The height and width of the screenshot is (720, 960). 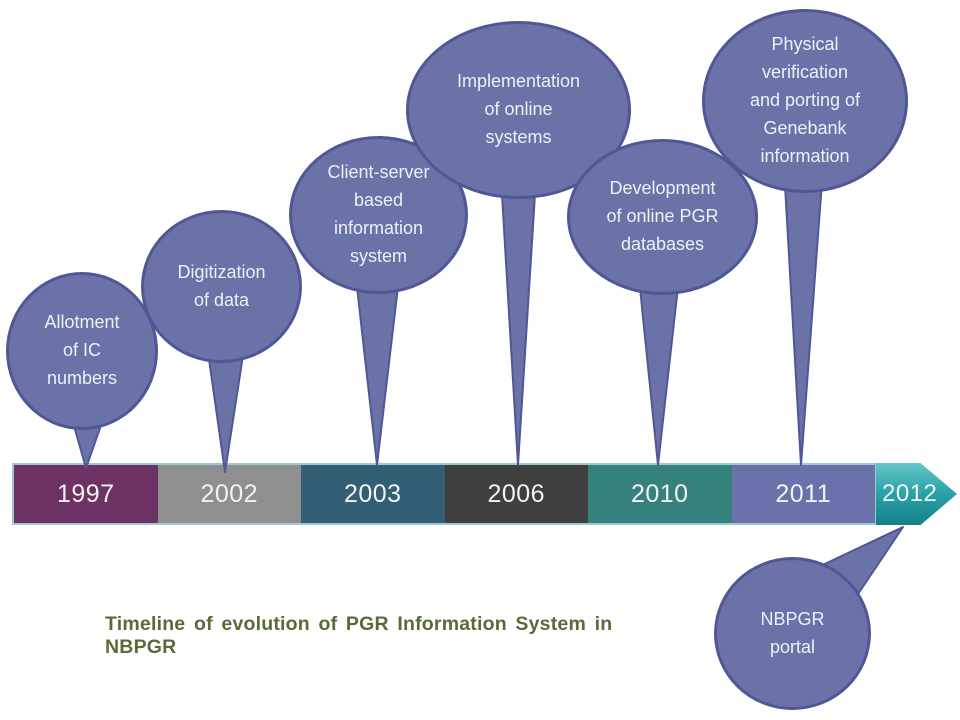 I want to click on callout-text: Allotment of IC numbers, so click(x=82, y=350).